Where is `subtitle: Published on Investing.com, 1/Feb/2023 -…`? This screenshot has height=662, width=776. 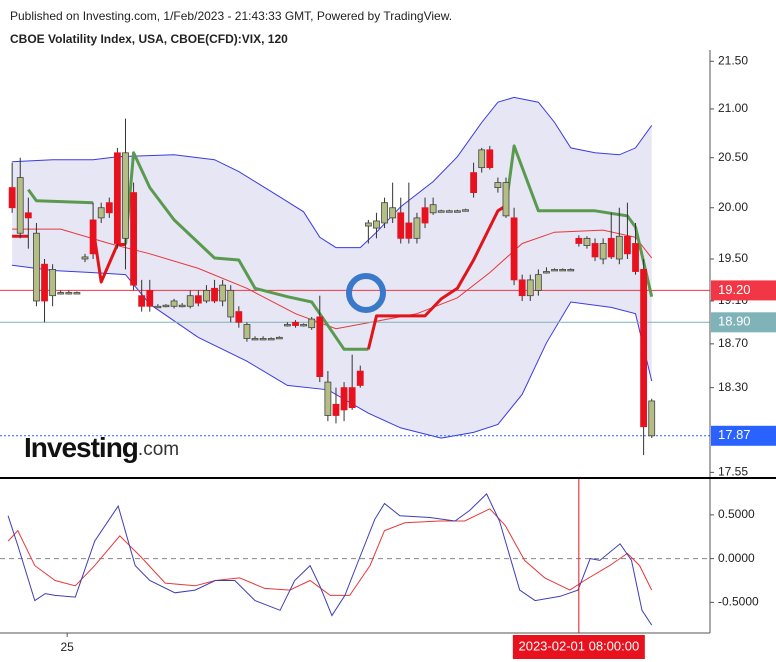
subtitle: Published on Investing.com, 1/Feb/2023 -… is located at coordinates (231, 16).